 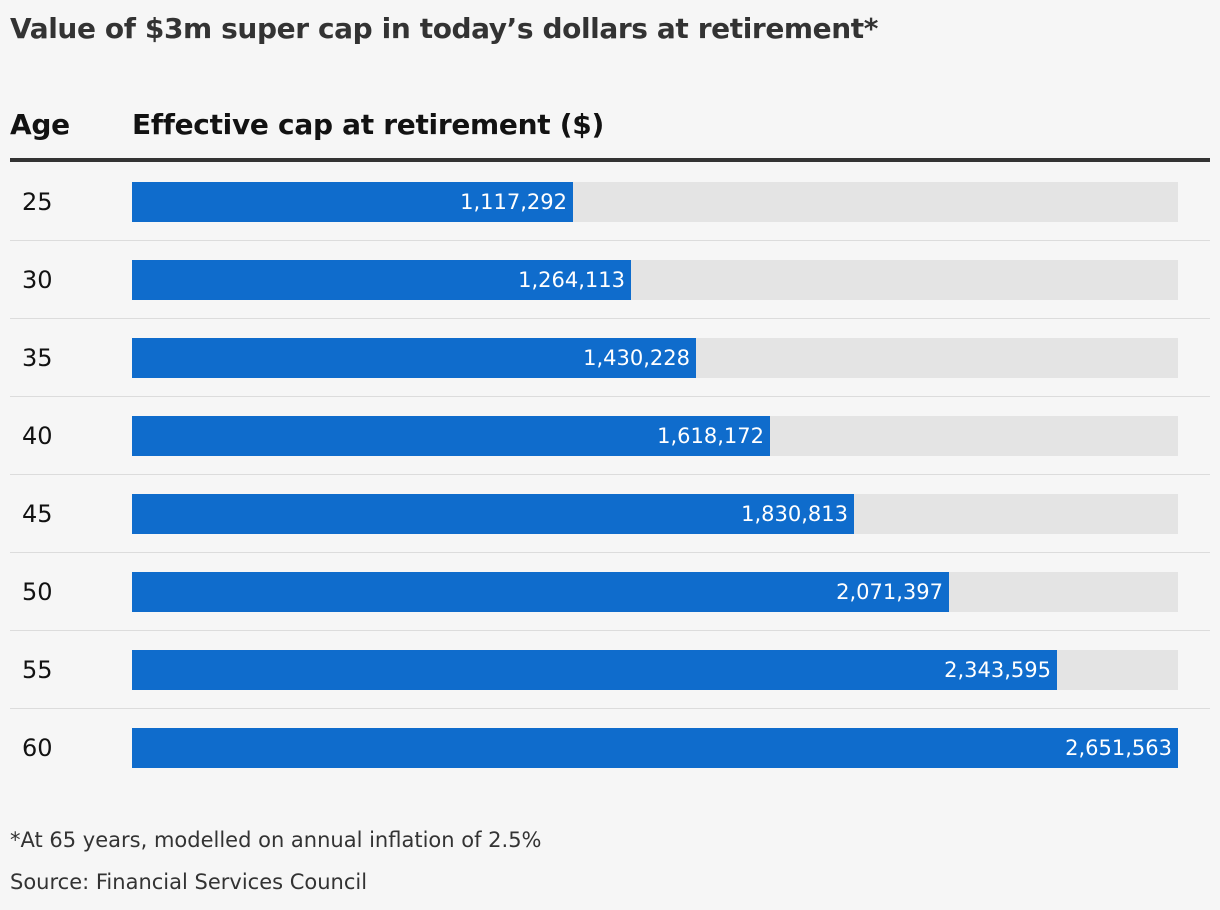 I want to click on bar-track-25: 1,117,292, so click(x=655, y=202).